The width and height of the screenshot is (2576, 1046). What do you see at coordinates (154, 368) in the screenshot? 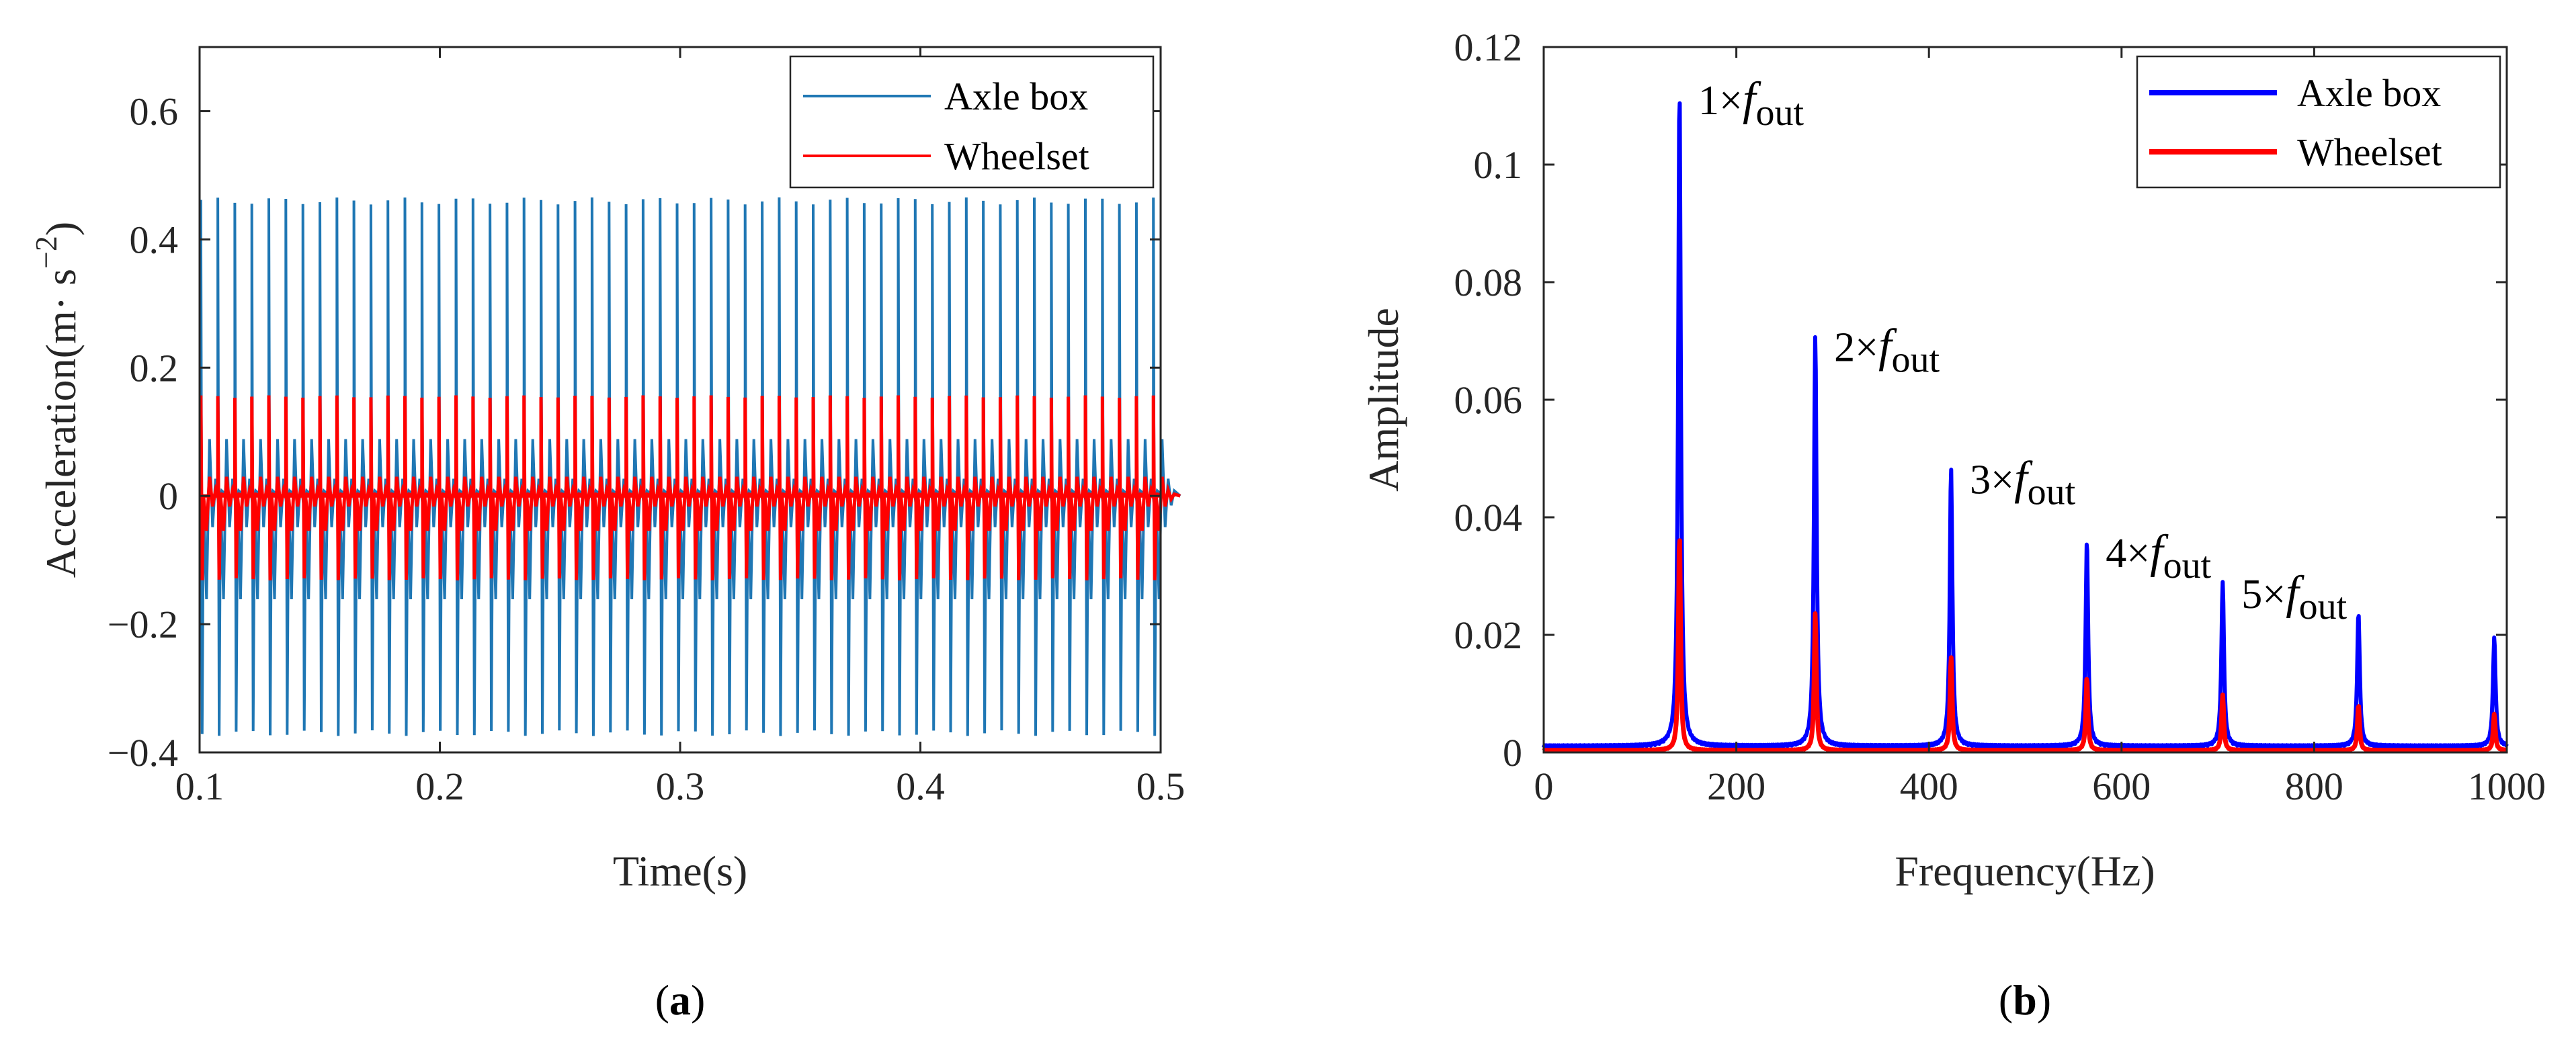
I see `panel-a-ytick-label: 0.2` at bounding box center [154, 368].